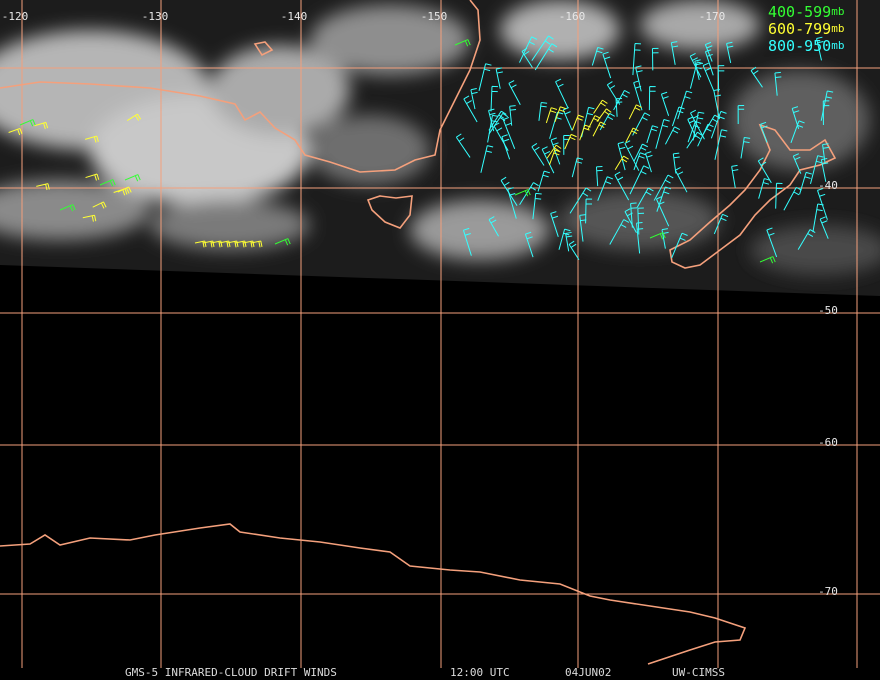 Image resolution: width=880 pixels, height=680 pixels. What do you see at coordinates (806, 29) in the screenshot?
I see `legend-entry: 600-799mb` at bounding box center [806, 29].